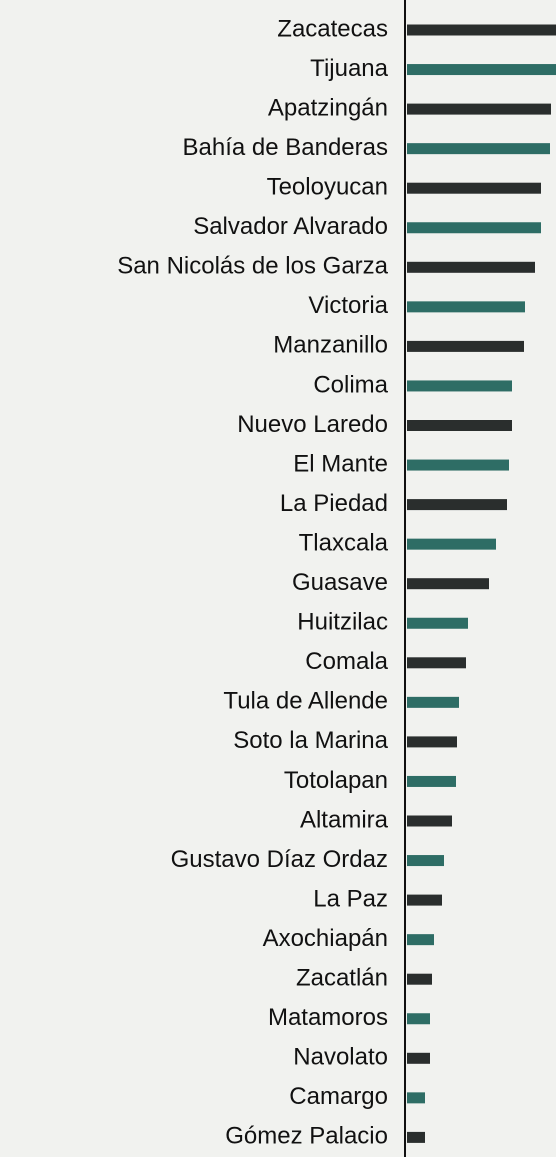  I want to click on category-label: Salvador Alvarado, so click(290, 226).